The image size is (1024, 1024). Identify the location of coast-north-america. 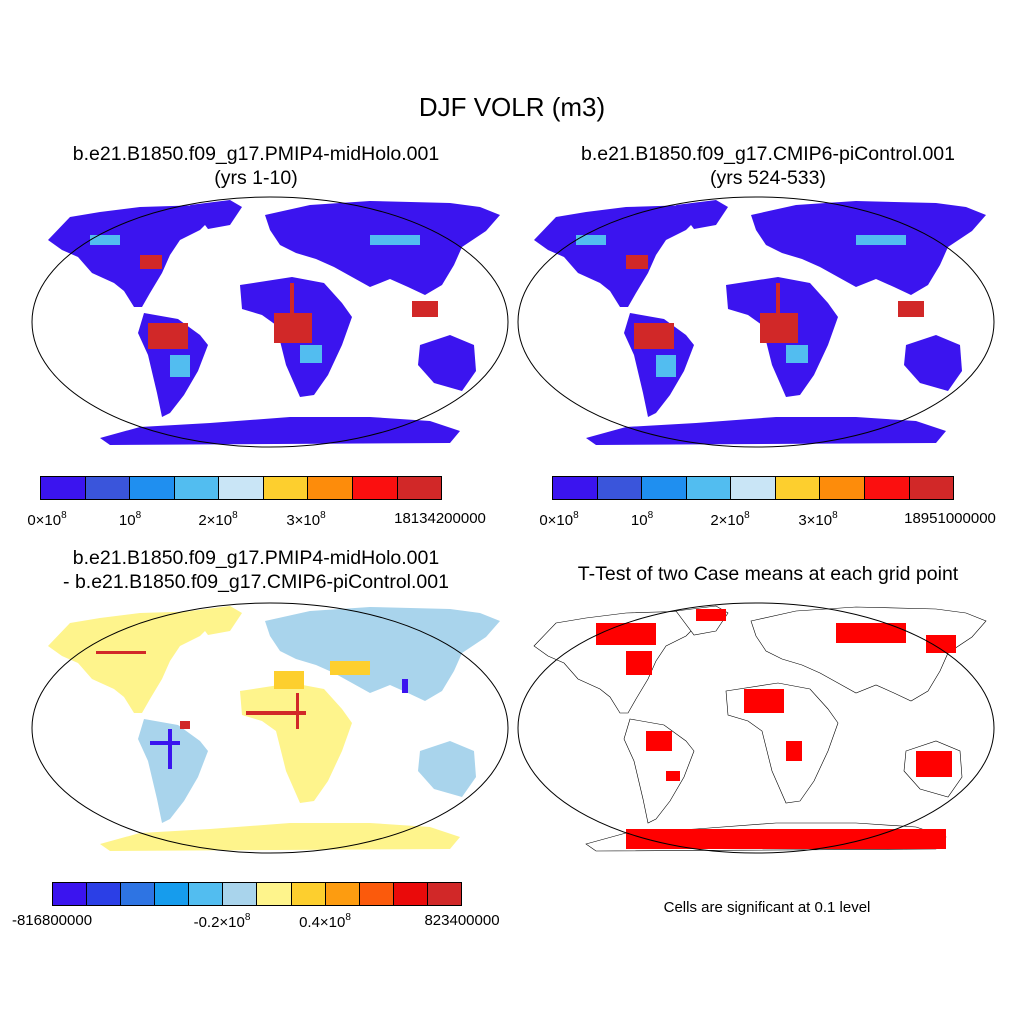
(617, 662).